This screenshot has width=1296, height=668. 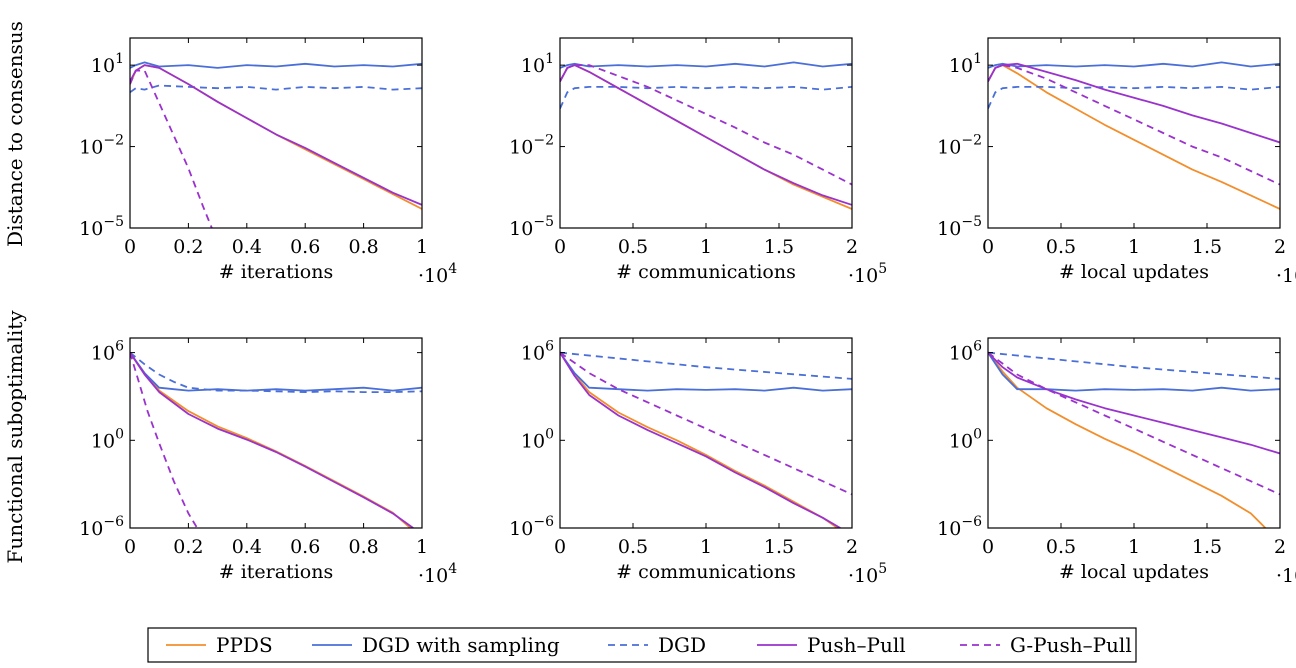 I want to click on legend-label-dgd: DGD, so click(x=682, y=645).